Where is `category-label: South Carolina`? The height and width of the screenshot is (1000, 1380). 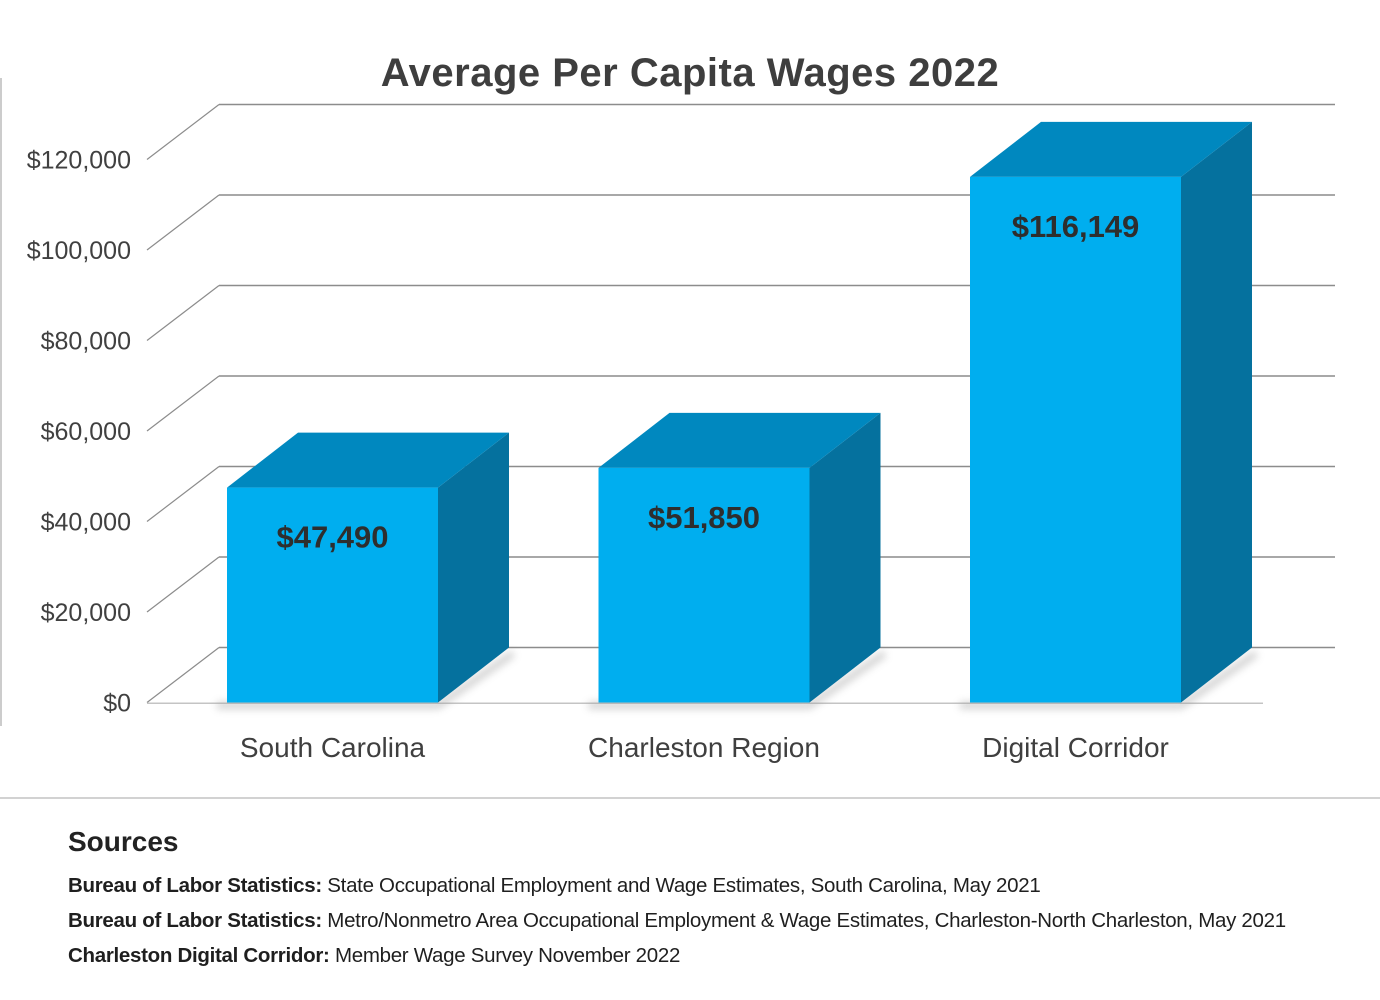
category-label: South Carolina is located at coordinates (333, 747).